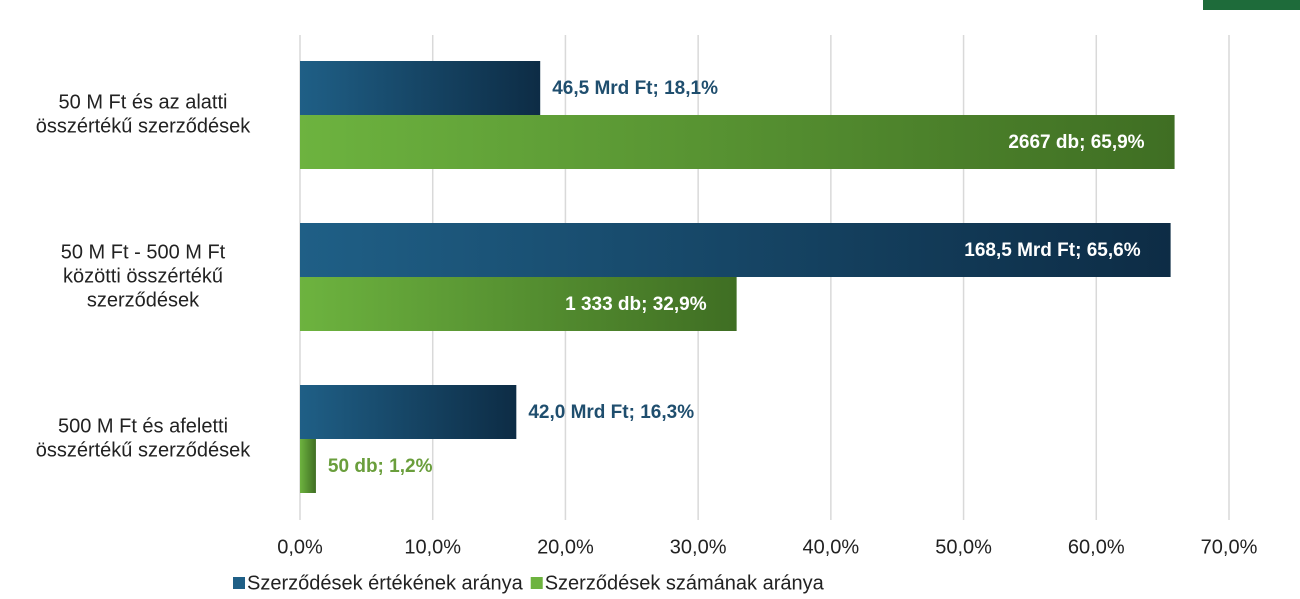 This screenshot has width=1300, height=599. Describe the element at coordinates (385, 583) in the screenshot. I see `legend-label: Szerződések értékének aránya` at that location.